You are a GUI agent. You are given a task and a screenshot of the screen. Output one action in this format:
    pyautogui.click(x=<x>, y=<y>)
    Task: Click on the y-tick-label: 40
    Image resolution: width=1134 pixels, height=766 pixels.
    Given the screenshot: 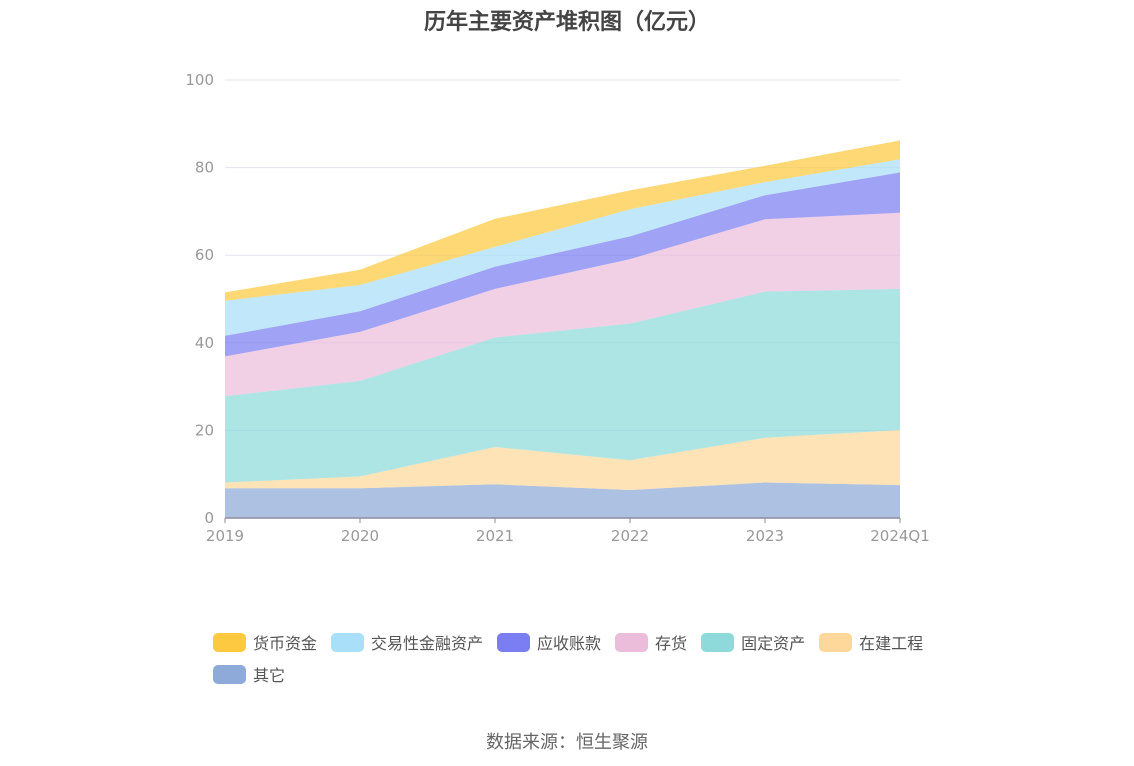 What is the action you would take?
    pyautogui.click(x=204, y=343)
    